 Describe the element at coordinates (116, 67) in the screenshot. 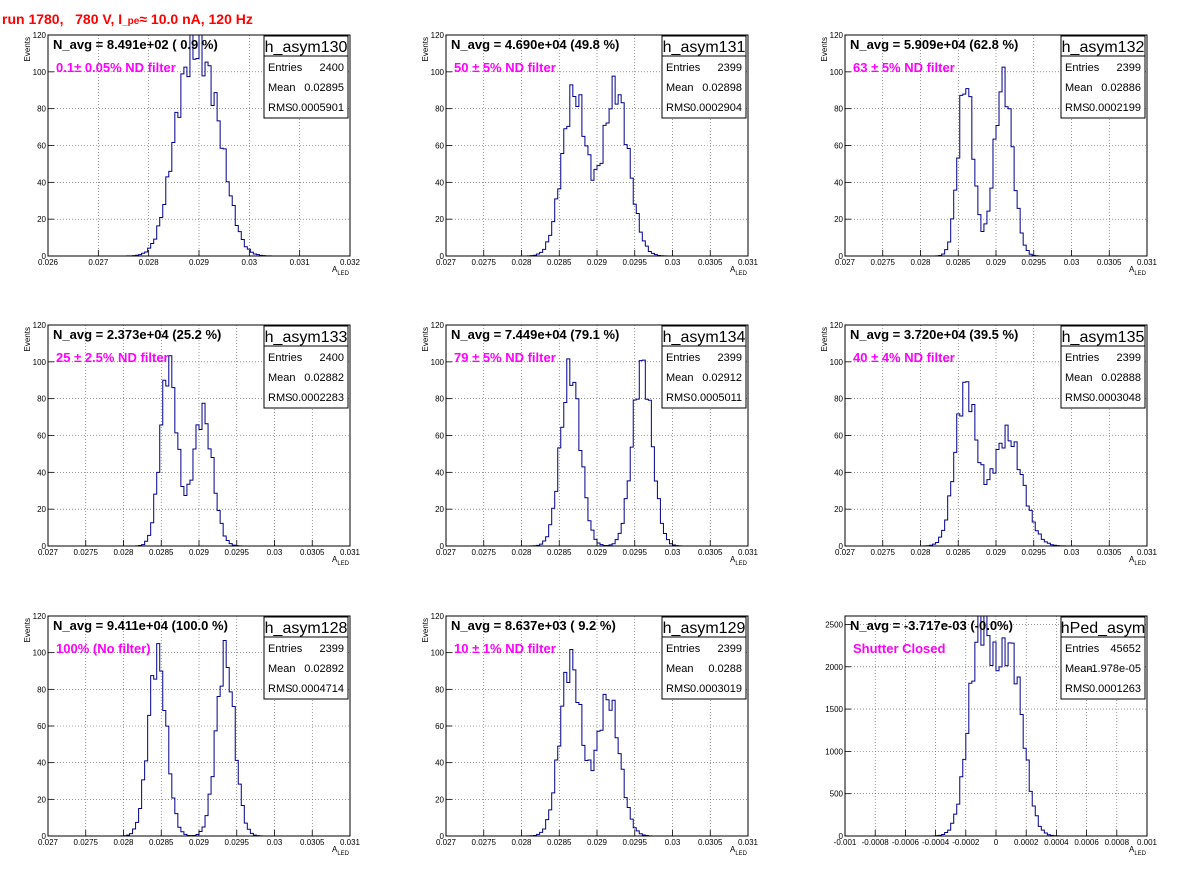

I see `filter-label: 0.1± 0.05% ND filter` at that location.